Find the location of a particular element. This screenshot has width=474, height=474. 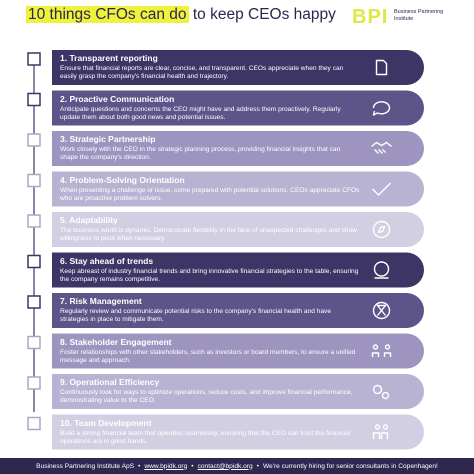

title: 10 things CFOs can do to keep CEOs happy is located at coordinates (181, 15).